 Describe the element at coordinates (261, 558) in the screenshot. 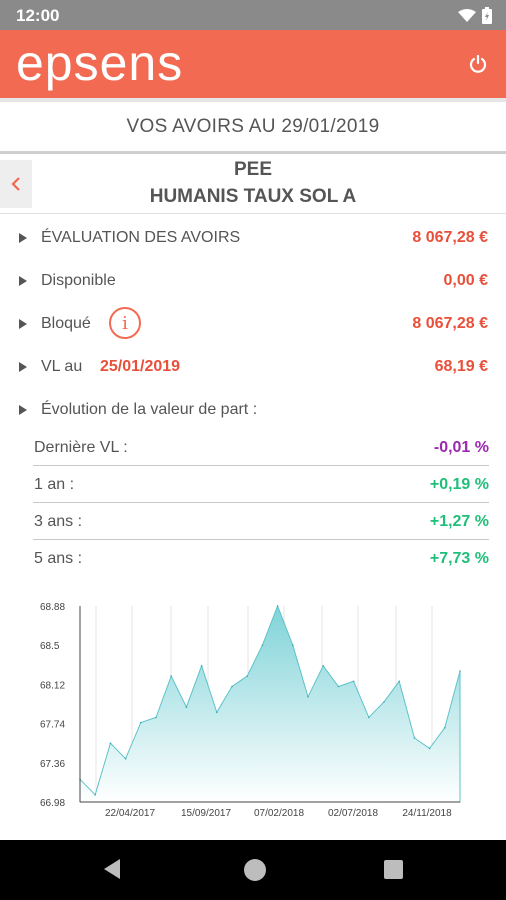

I see `perf-row-5-ans: 5 ans : +7,73 %` at that location.